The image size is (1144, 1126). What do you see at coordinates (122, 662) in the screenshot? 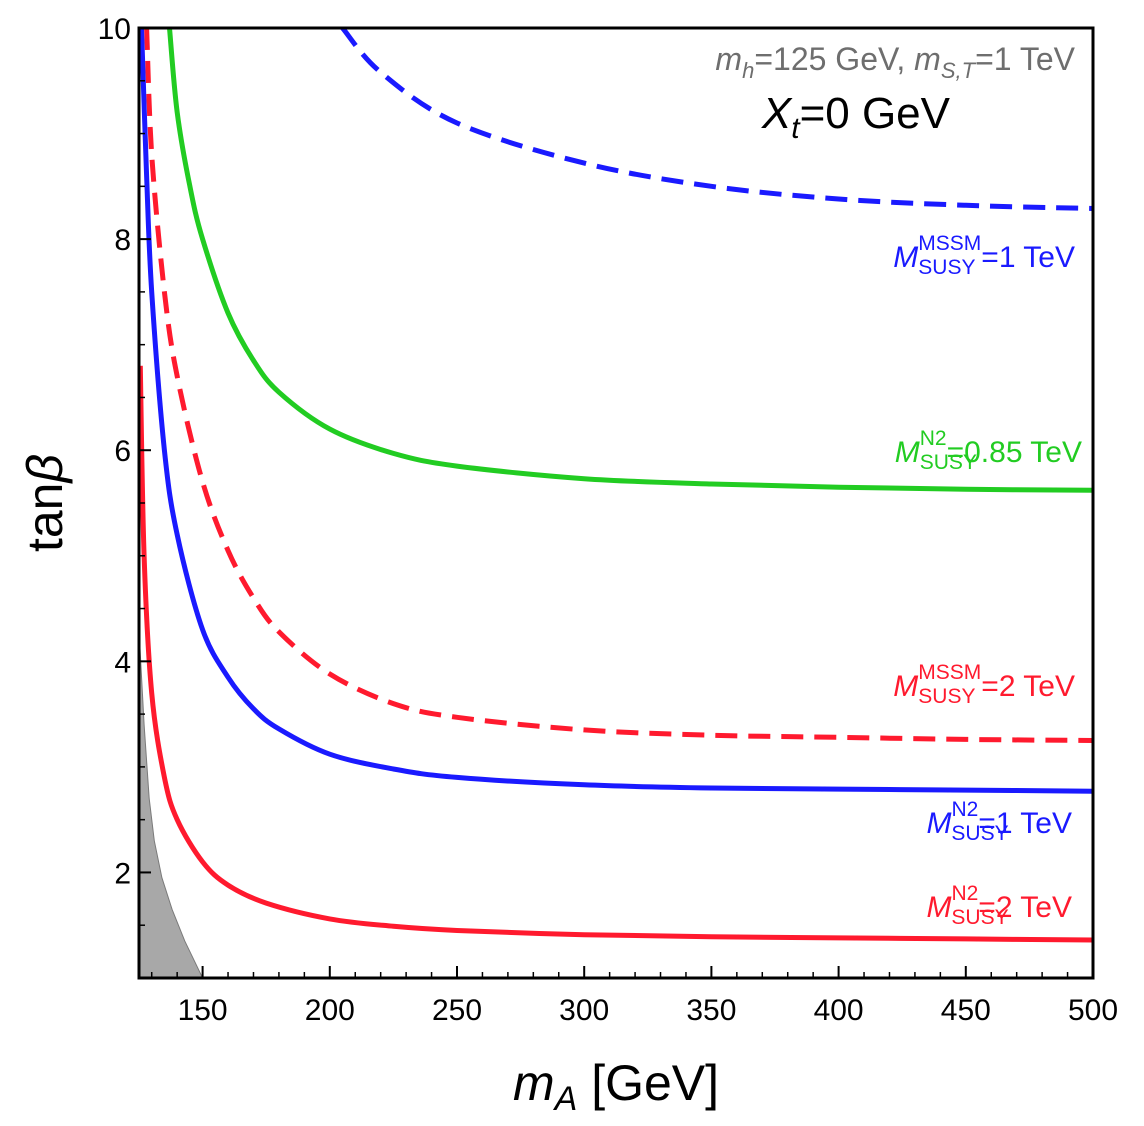
I see `y-tick-label: 4` at bounding box center [122, 662].